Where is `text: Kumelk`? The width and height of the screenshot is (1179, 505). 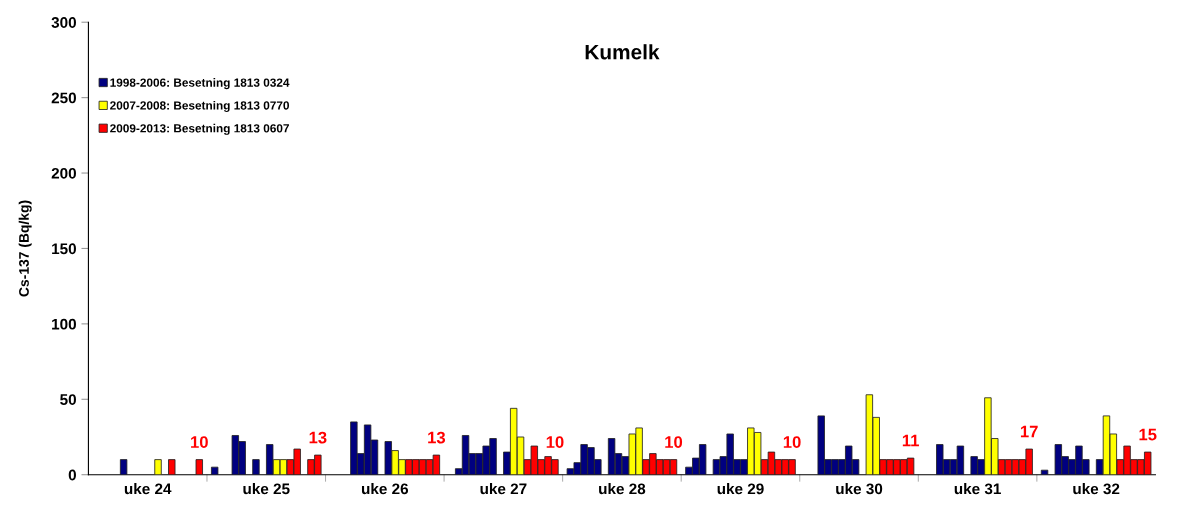 text: Kumelk is located at coordinates (622, 52).